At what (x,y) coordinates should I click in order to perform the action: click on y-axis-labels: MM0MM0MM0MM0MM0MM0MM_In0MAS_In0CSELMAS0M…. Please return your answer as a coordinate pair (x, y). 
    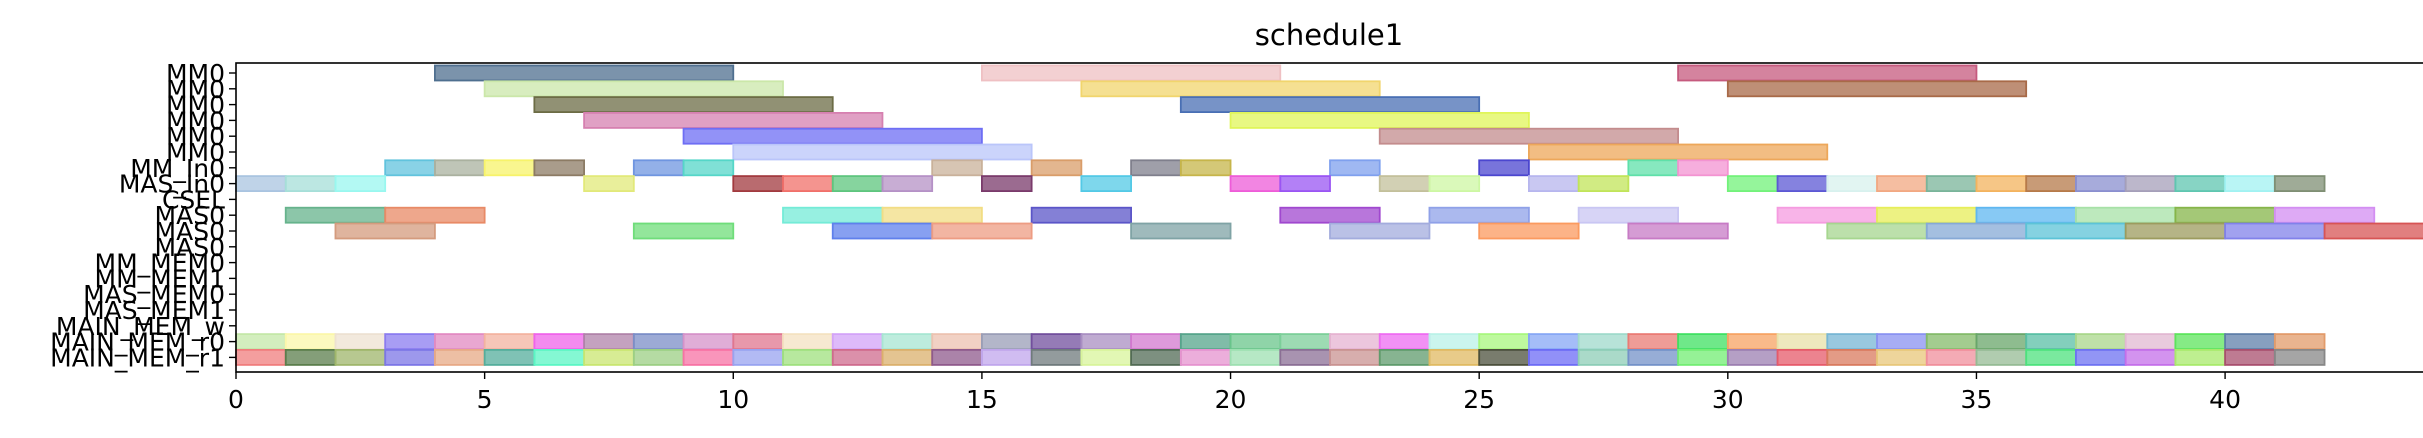
    Looking at the image, I should click on (143, 215).